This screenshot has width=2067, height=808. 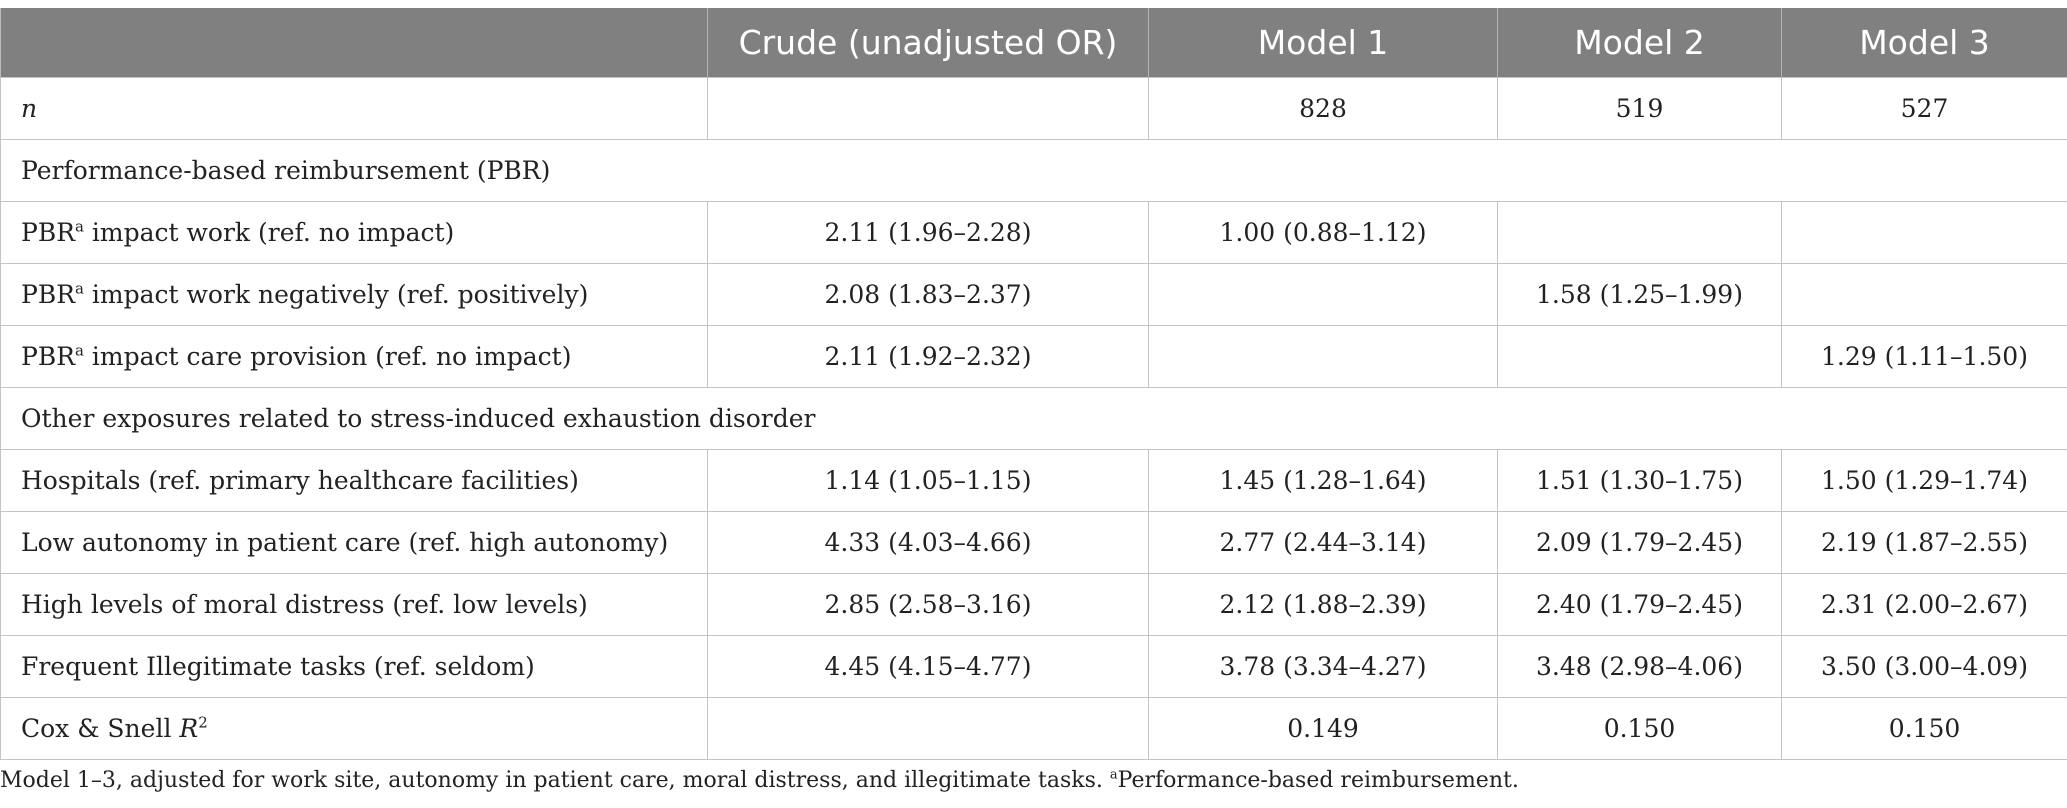 What do you see at coordinates (928, 356) in the screenshot?
I see `cell-crude: 2.11 (1.92–2.32)` at bounding box center [928, 356].